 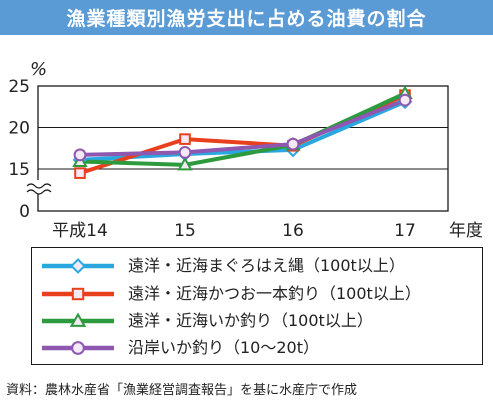 I want to click on y-tick-label: 0, so click(x=24, y=212).